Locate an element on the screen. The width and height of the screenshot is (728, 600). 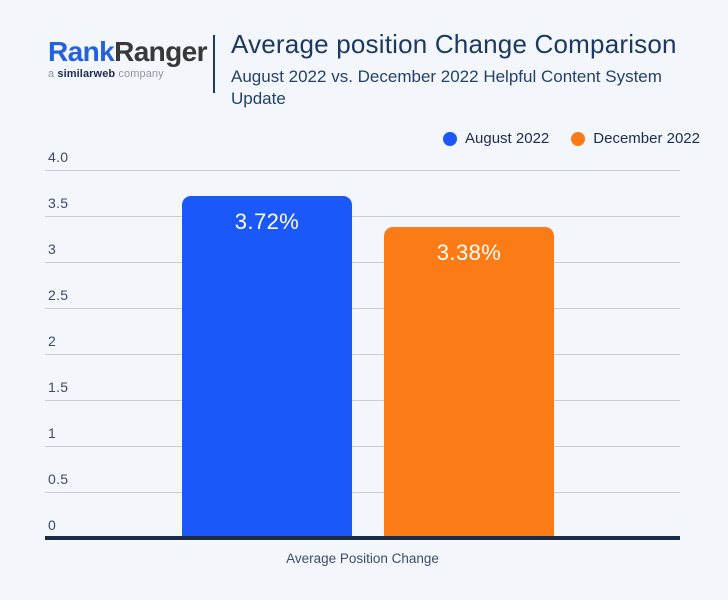
bar-value-label-december-2022: 3.38% is located at coordinates (469, 253).